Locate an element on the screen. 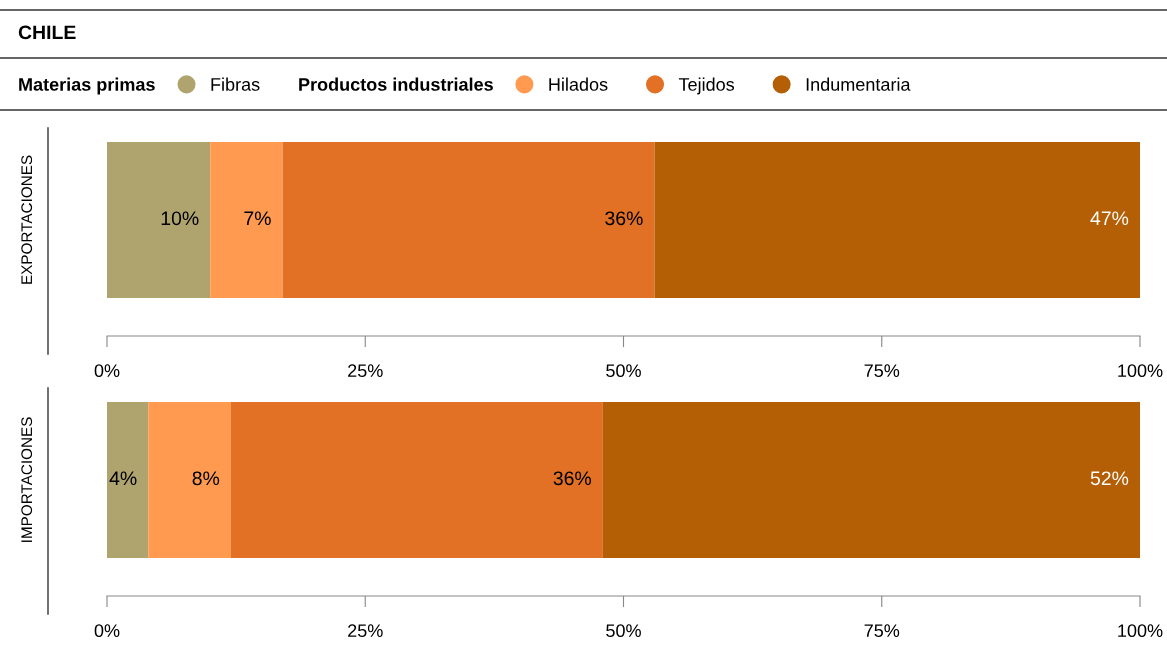  data-label: 47% is located at coordinates (1109, 218).